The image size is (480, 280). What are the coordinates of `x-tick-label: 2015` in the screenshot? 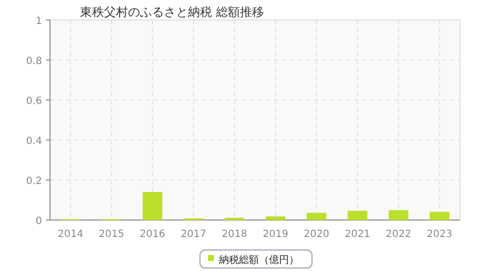 It's located at (111, 234).